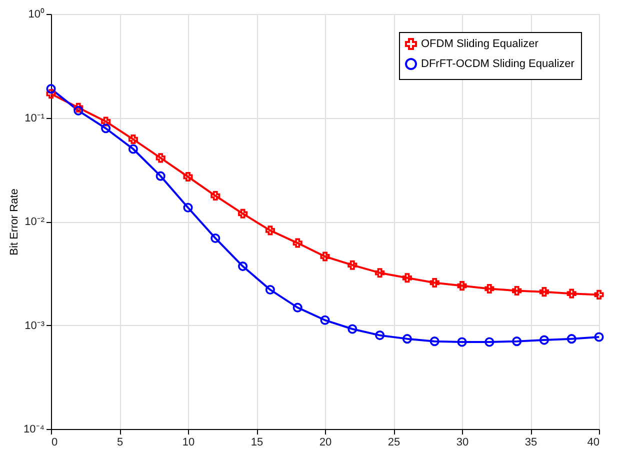  I want to click on x-tick-label: 10, so click(188, 442).